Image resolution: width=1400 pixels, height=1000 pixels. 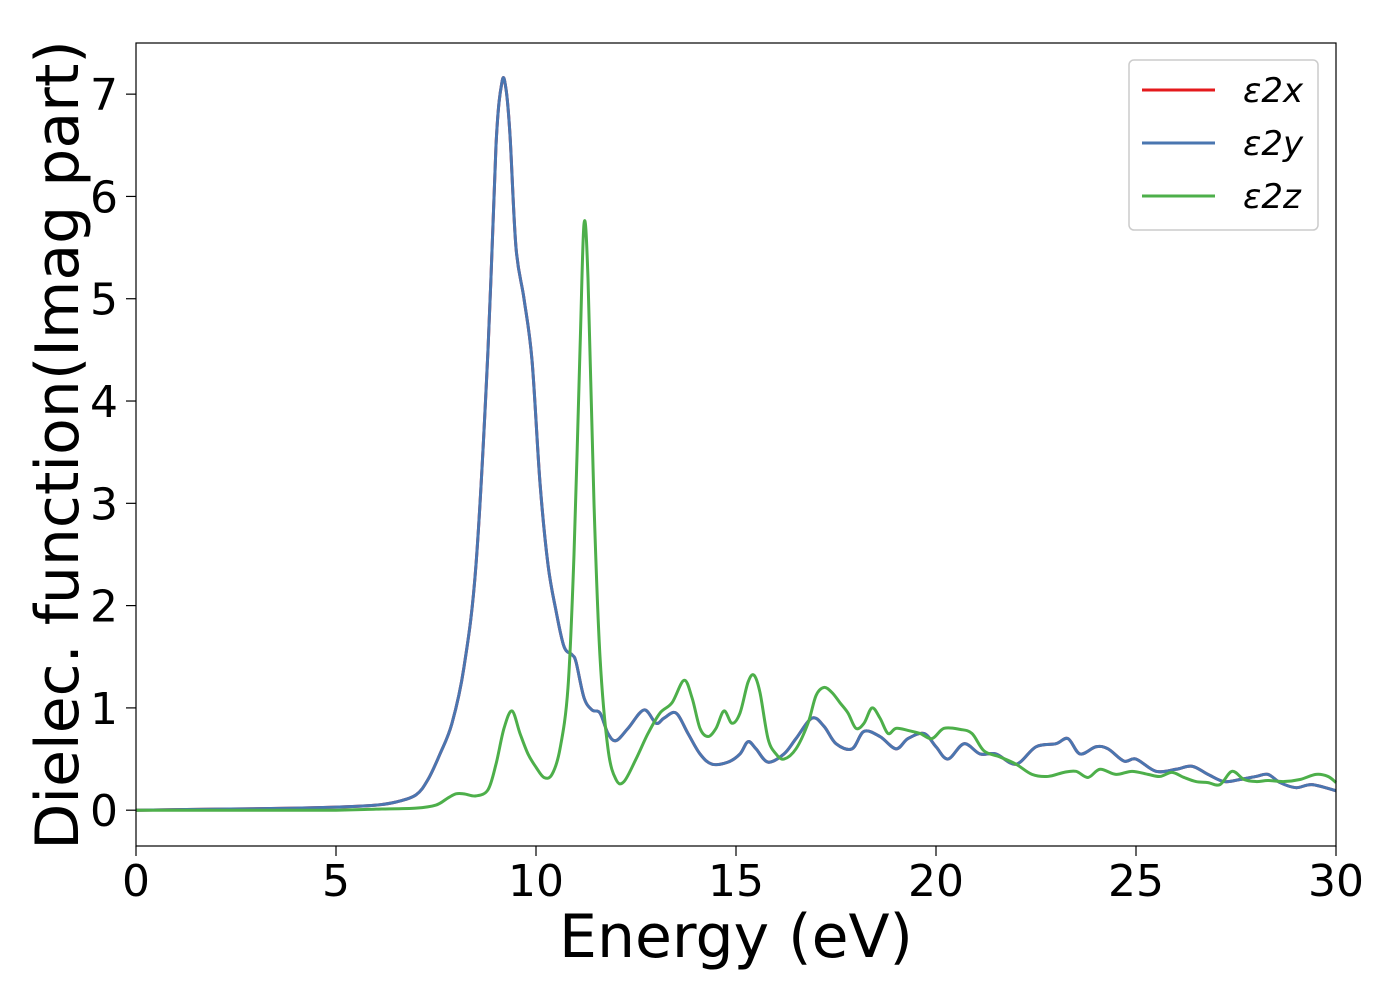 What do you see at coordinates (104, 607) in the screenshot?
I see `y-tick-label: 2` at bounding box center [104, 607].